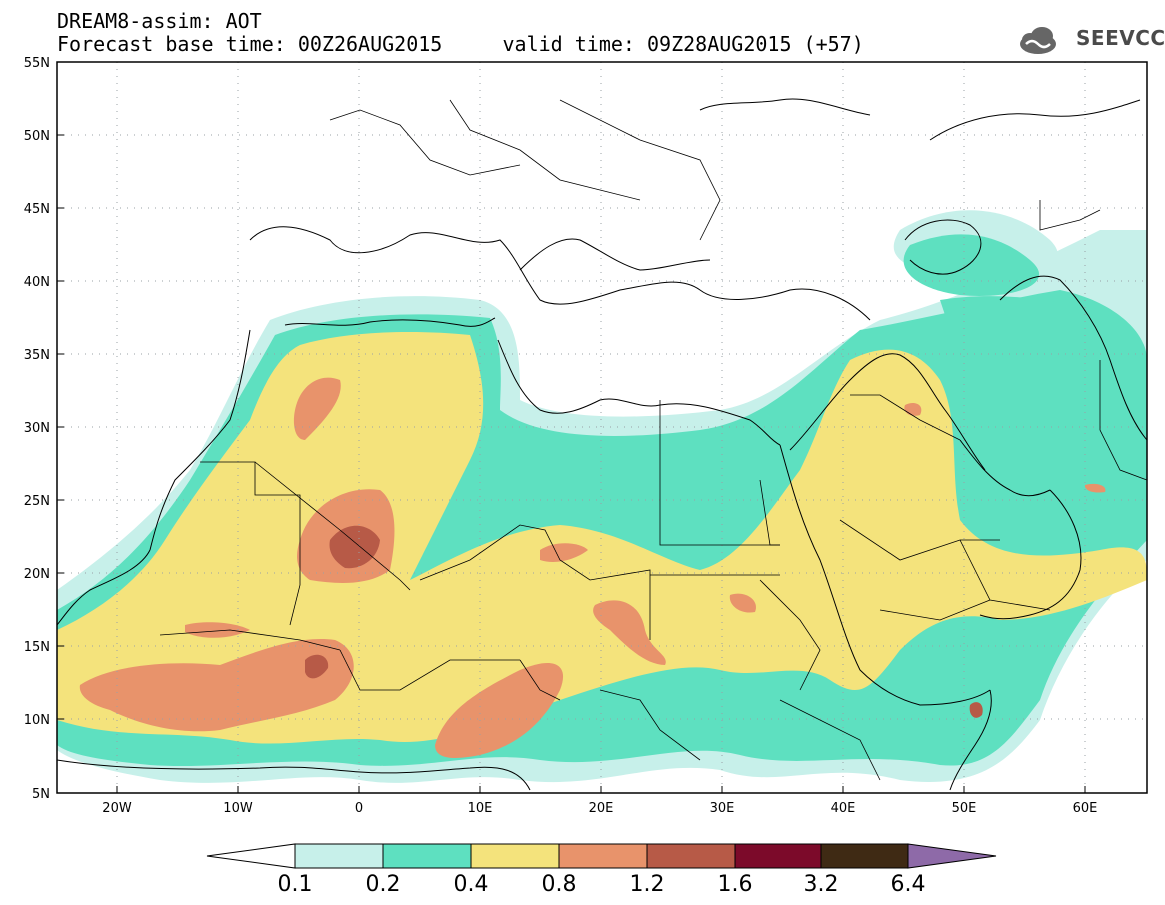  I want to click on colorbar-high-arrow, so click(952, 856).